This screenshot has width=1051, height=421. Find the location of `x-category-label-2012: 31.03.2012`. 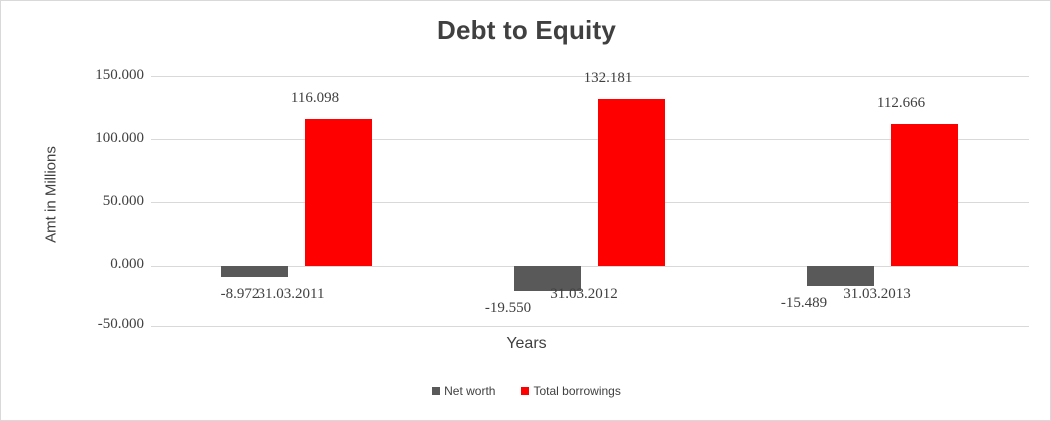

x-category-label-2012: 31.03.2012 is located at coordinates (584, 294).